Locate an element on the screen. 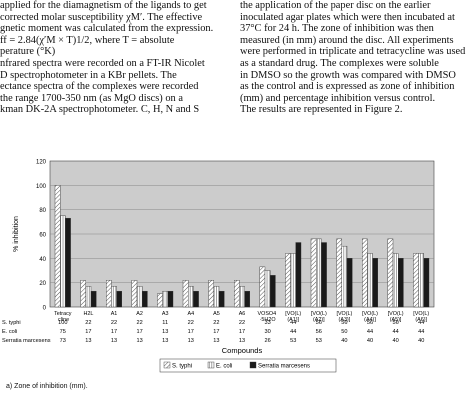  y-axis-ticks: 0 20 40 60 80 100 120 is located at coordinates (41, 236).